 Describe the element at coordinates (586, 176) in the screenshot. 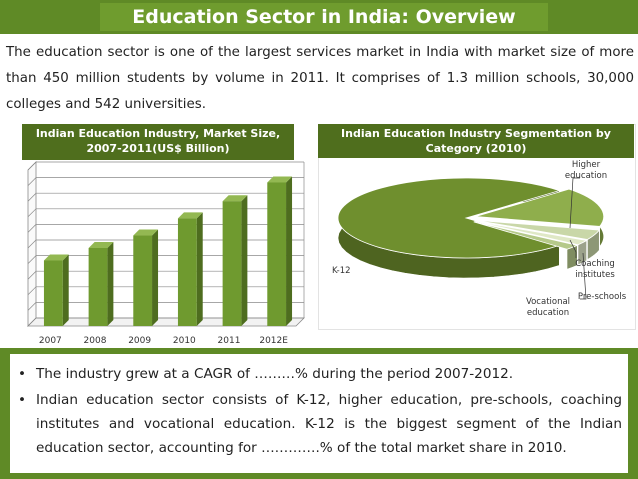

I see `pie-label-higher-education: education` at that location.